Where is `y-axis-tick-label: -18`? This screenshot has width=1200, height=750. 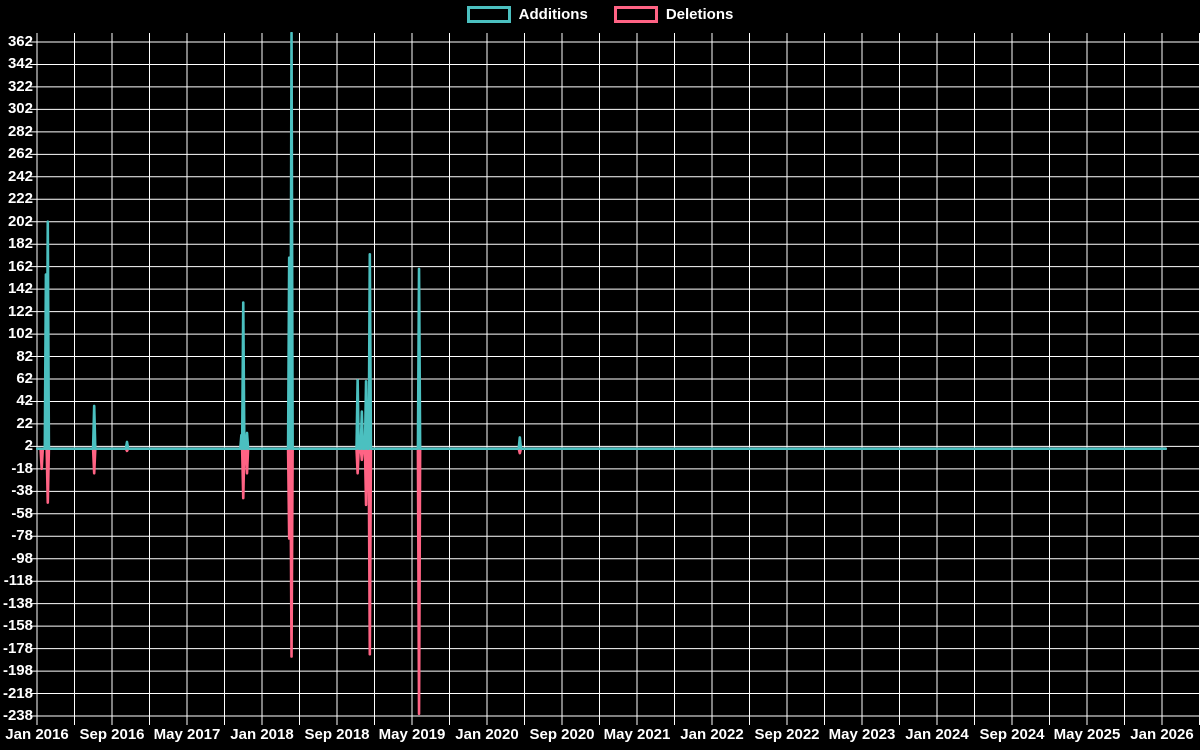 y-axis-tick-label: -18 is located at coordinates (22, 468).